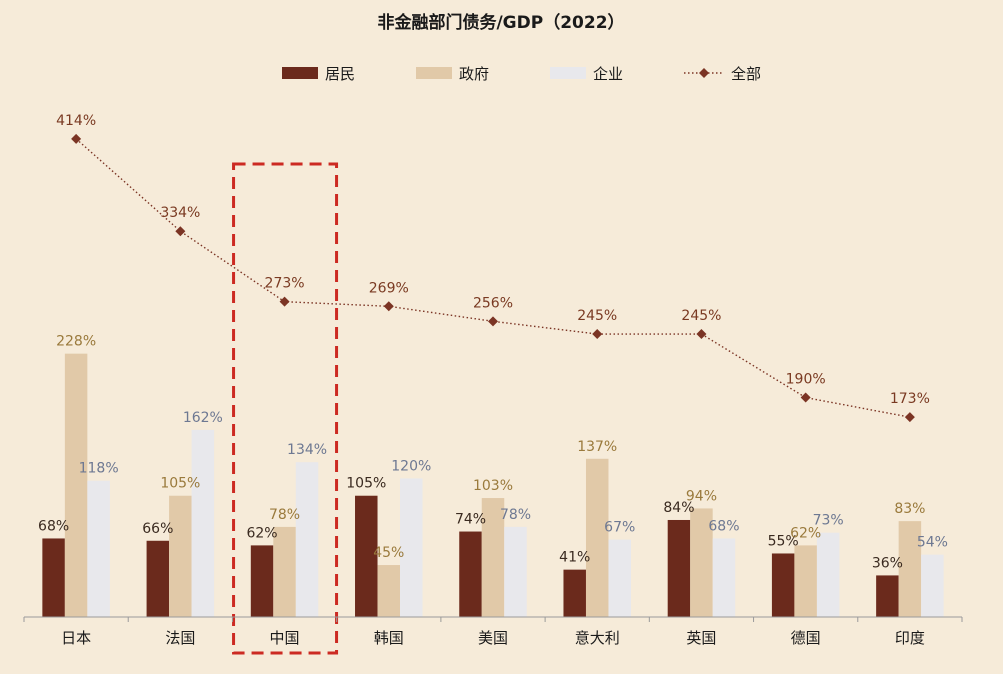 The image size is (1003, 674). I want to click on x-tick-label: 法国, so click(180, 638).